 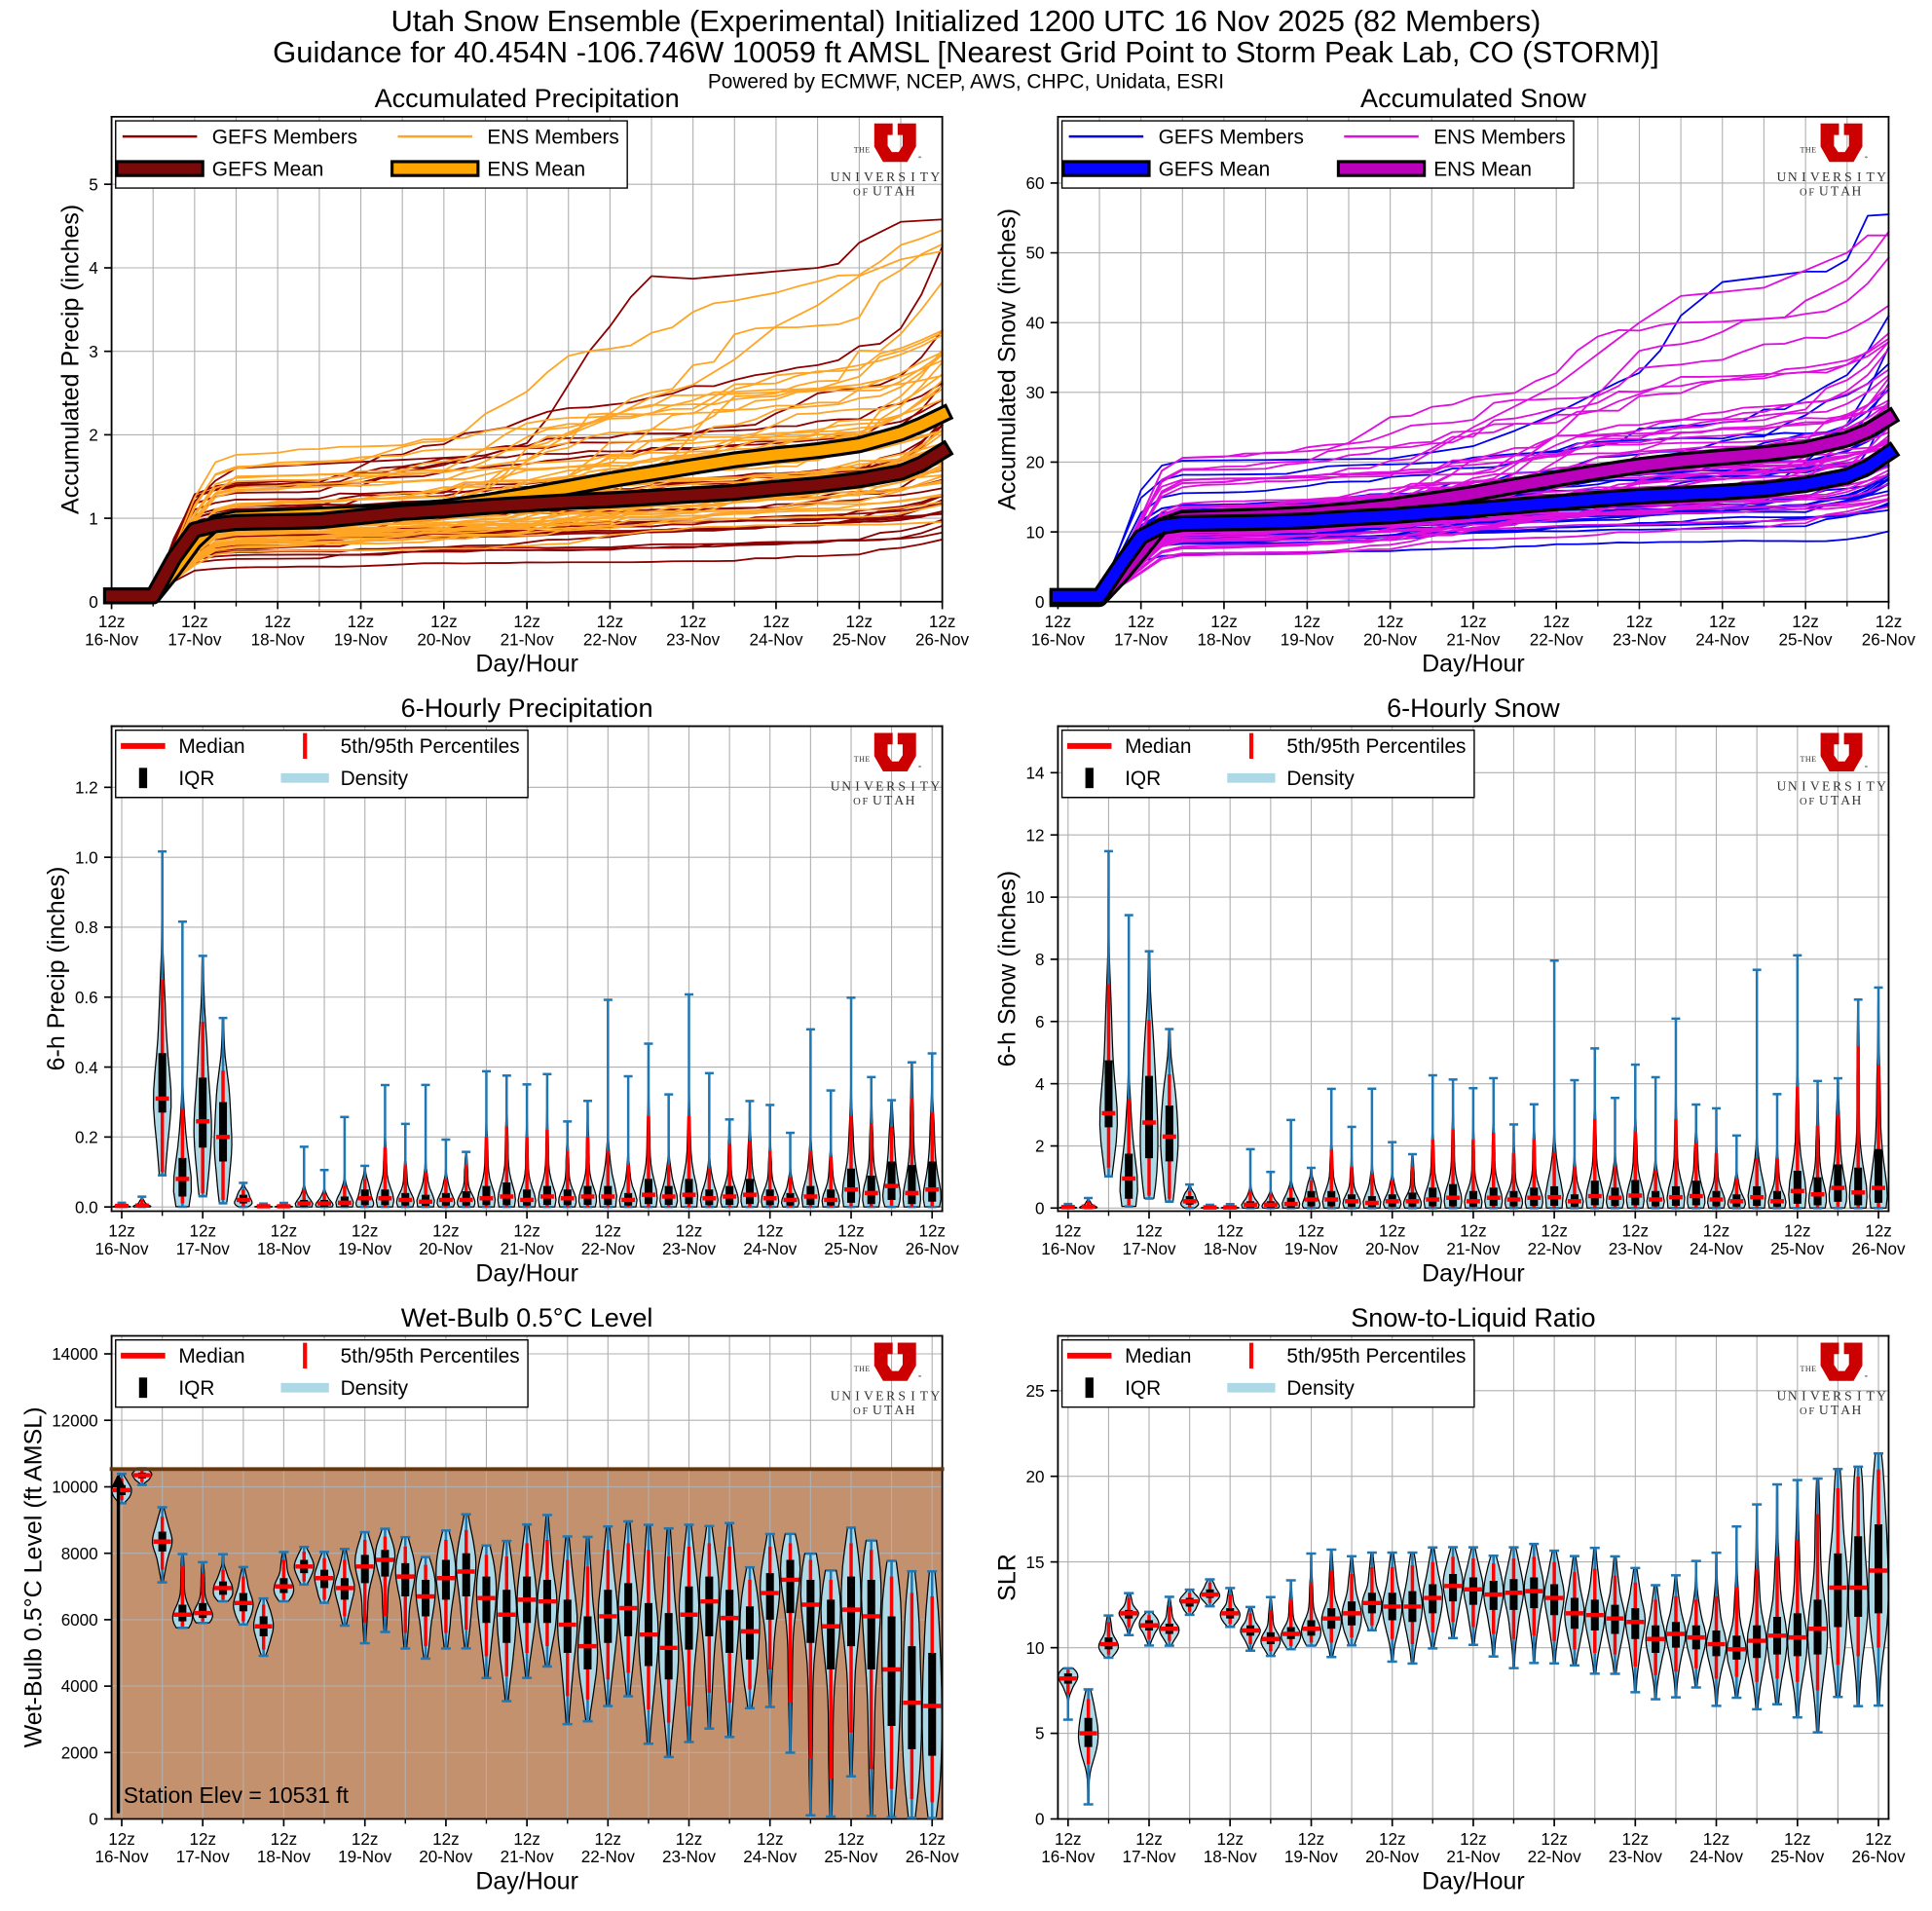 I want to click on svg-text: F, so click(x=866, y=1411).